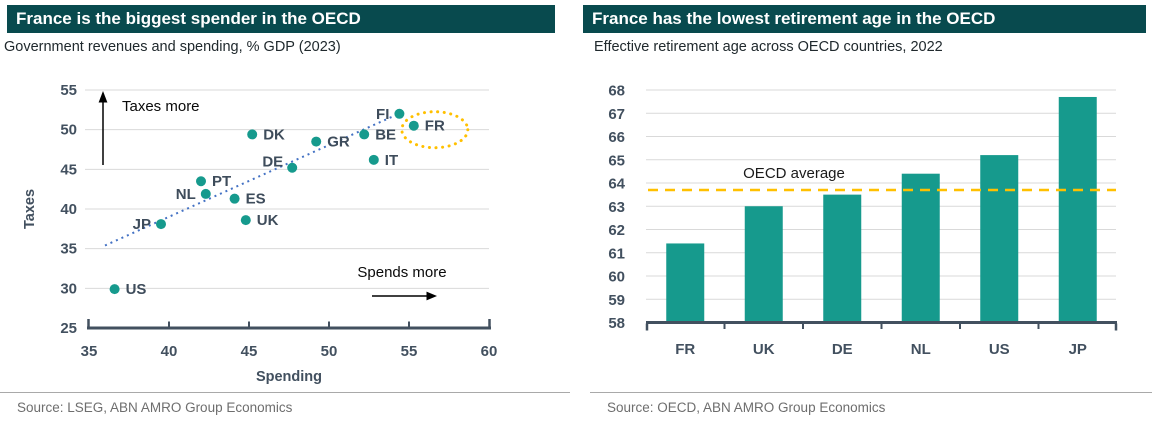 This screenshot has height=424, width=1152. What do you see at coordinates (338, 142) in the screenshot?
I see `point-label-GR: GR` at bounding box center [338, 142].